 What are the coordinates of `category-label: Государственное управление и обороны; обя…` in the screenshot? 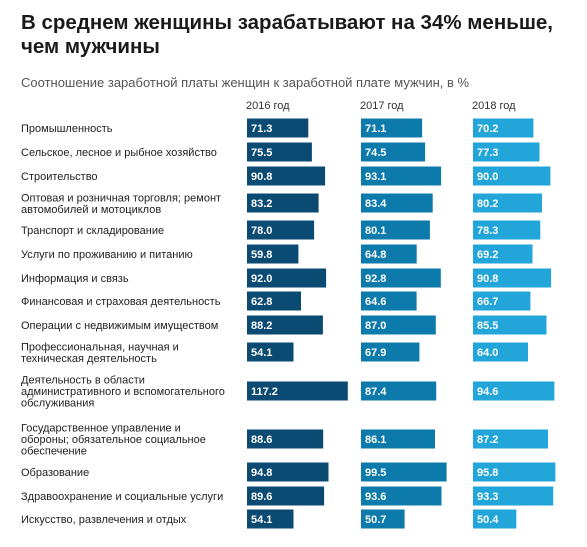 It's located at (113, 440).